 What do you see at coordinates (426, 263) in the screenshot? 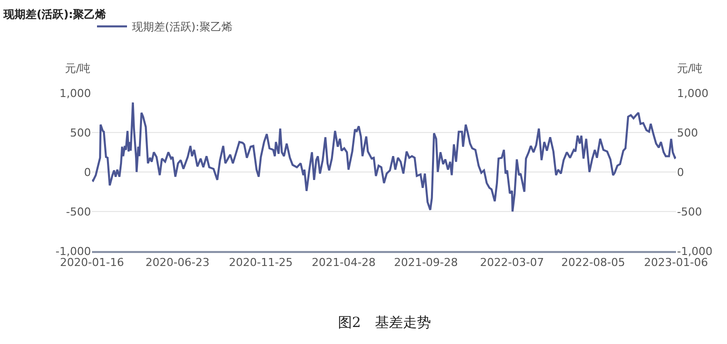
I see `x-tick-label: 2021-09-28` at bounding box center [426, 263].